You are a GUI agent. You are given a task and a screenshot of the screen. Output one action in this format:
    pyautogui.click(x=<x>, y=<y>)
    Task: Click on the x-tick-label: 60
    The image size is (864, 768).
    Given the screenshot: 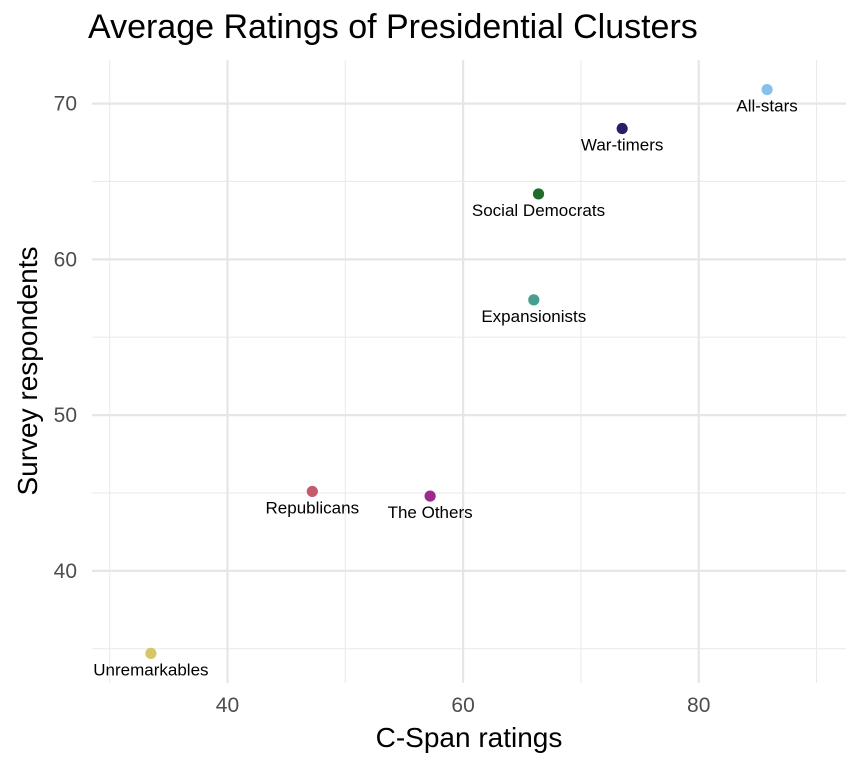 What is the action you would take?
    pyautogui.click(x=462, y=705)
    